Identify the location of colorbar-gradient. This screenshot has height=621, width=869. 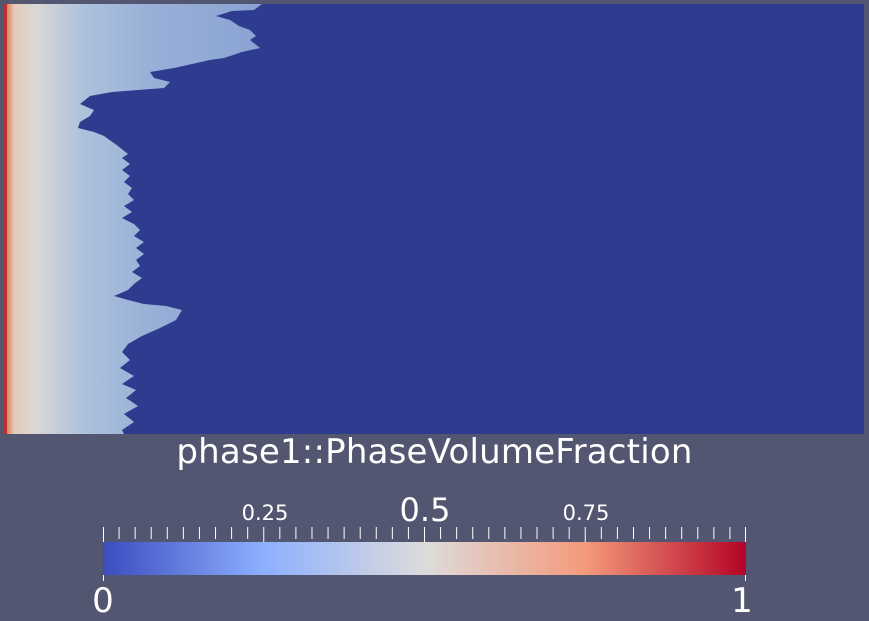
(424, 558).